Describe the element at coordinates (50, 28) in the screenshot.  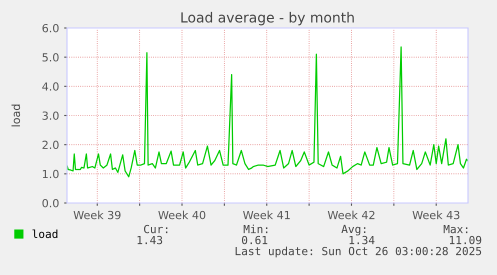
I see `y-tick-label: 6.0` at that location.